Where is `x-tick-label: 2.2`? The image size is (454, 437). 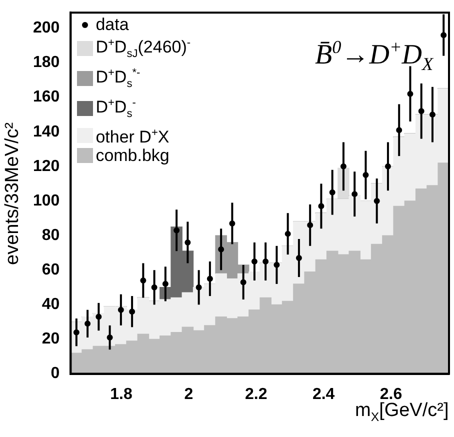
x-tick-label: 2.2 is located at coordinates (256, 394).